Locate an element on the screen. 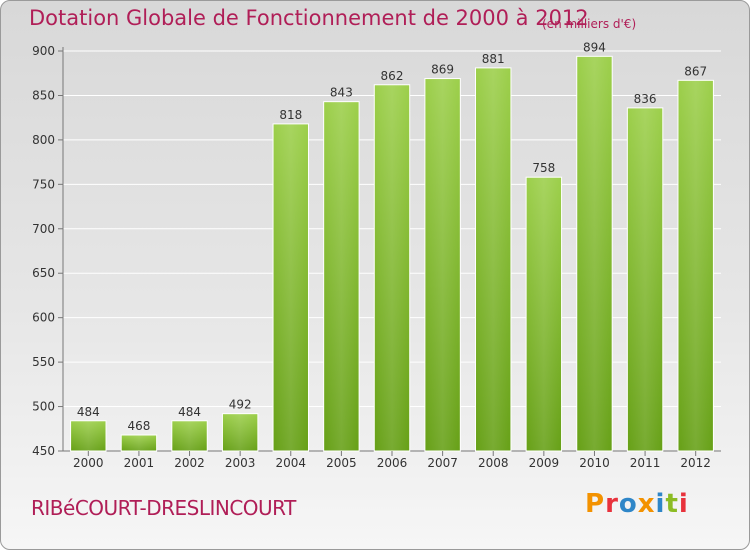 This screenshot has height=550, width=750. logo-letter: r is located at coordinates (612, 504).